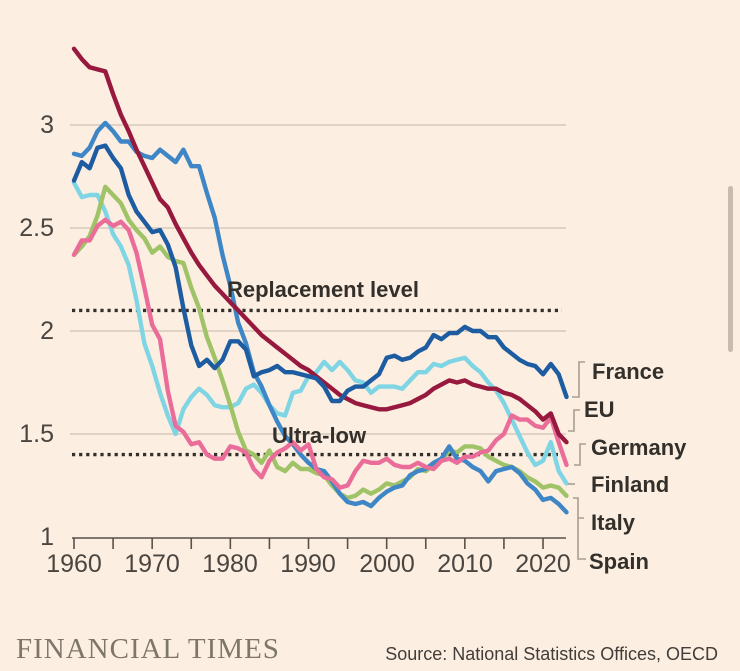 This screenshot has width=740, height=671. Describe the element at coordinates (47, 537) in the screenshot. I see `y-tick-label-1: 1` at that location.